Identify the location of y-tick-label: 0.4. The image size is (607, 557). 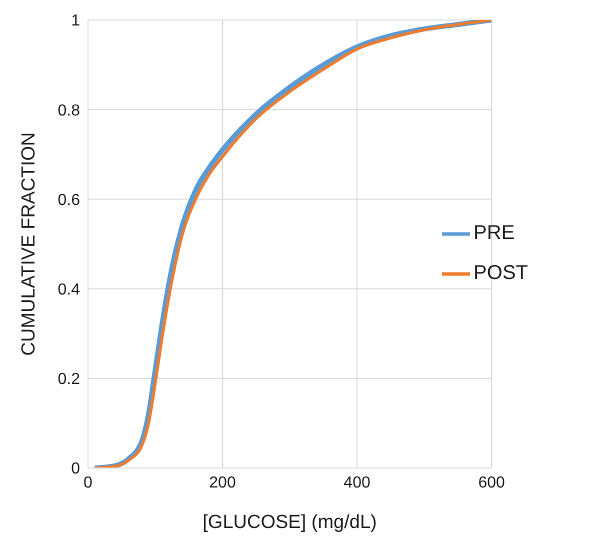
(69, 289).